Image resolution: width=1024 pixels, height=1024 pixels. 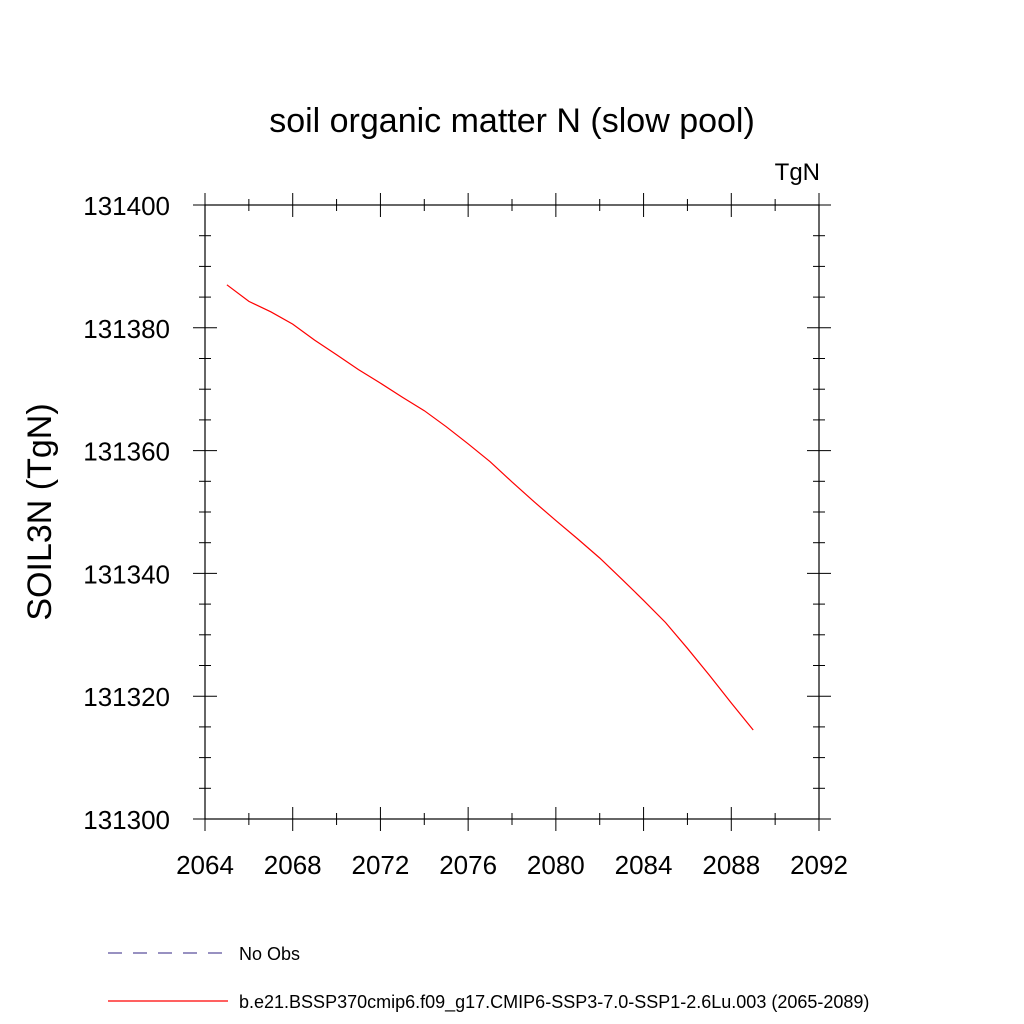 What do you see at coordinates (293, 865) in the screenshot?
I see `x-tick-label: 2068` at bounding box center [293, 865].